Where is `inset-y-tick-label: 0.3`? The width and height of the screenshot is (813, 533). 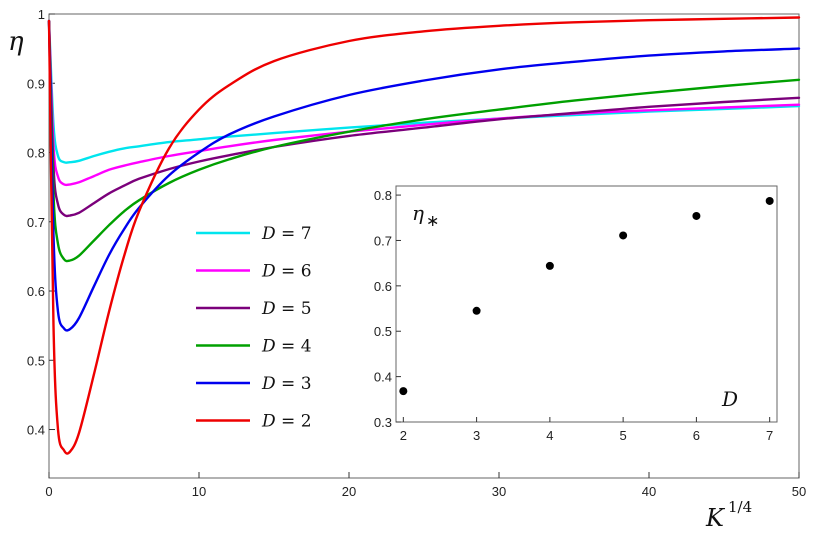
inset-y-tick-label: 0.3 is located at coordinates (383, 422).